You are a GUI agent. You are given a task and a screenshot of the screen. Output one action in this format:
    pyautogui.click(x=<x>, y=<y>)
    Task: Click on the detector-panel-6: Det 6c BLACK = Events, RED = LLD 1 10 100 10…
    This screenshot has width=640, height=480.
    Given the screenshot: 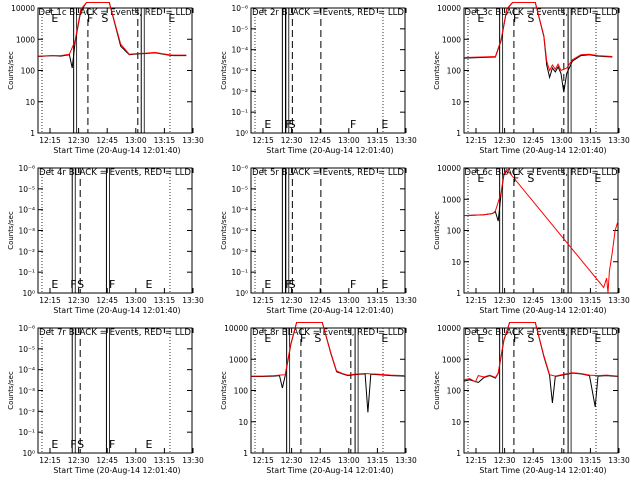 What is the action you would take?
    pyautogui.click(x=531, y=239)
    